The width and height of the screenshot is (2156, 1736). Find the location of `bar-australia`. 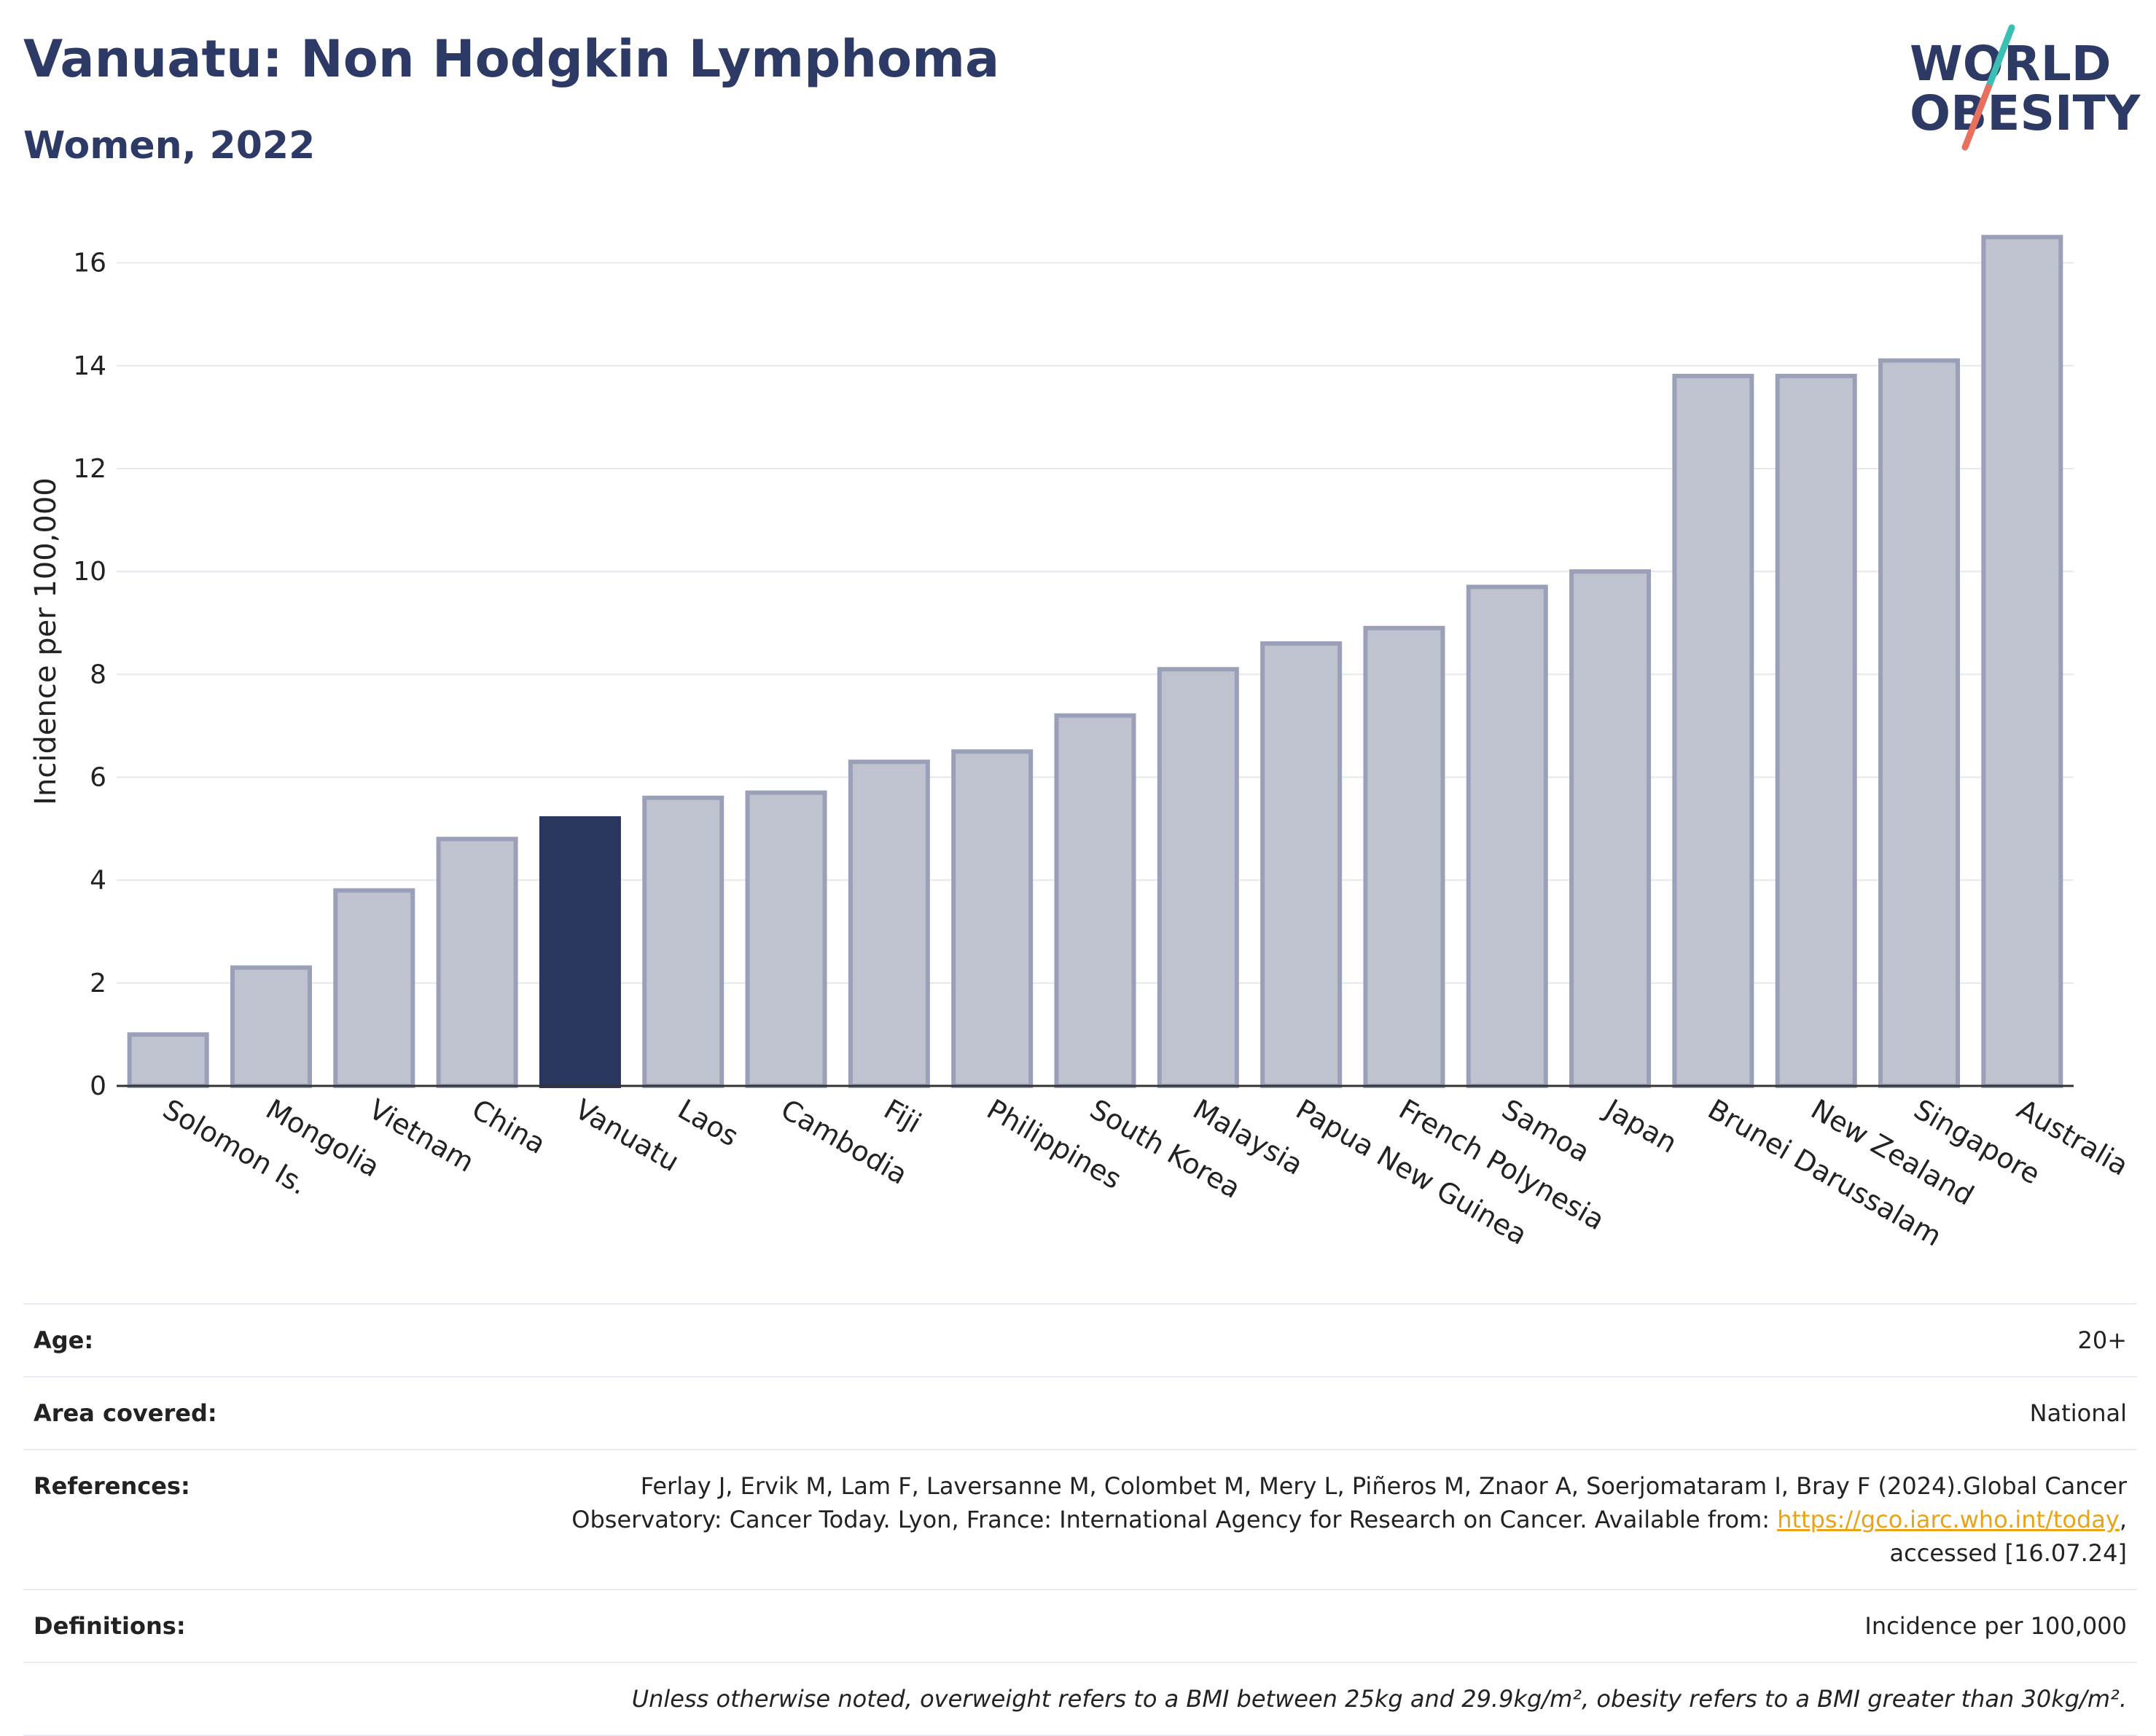

bar-australia is located at coordinates (2022, 662).